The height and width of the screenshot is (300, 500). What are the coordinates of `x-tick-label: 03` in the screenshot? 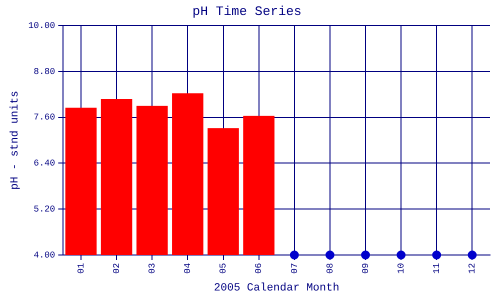 It's located at (153, 268).